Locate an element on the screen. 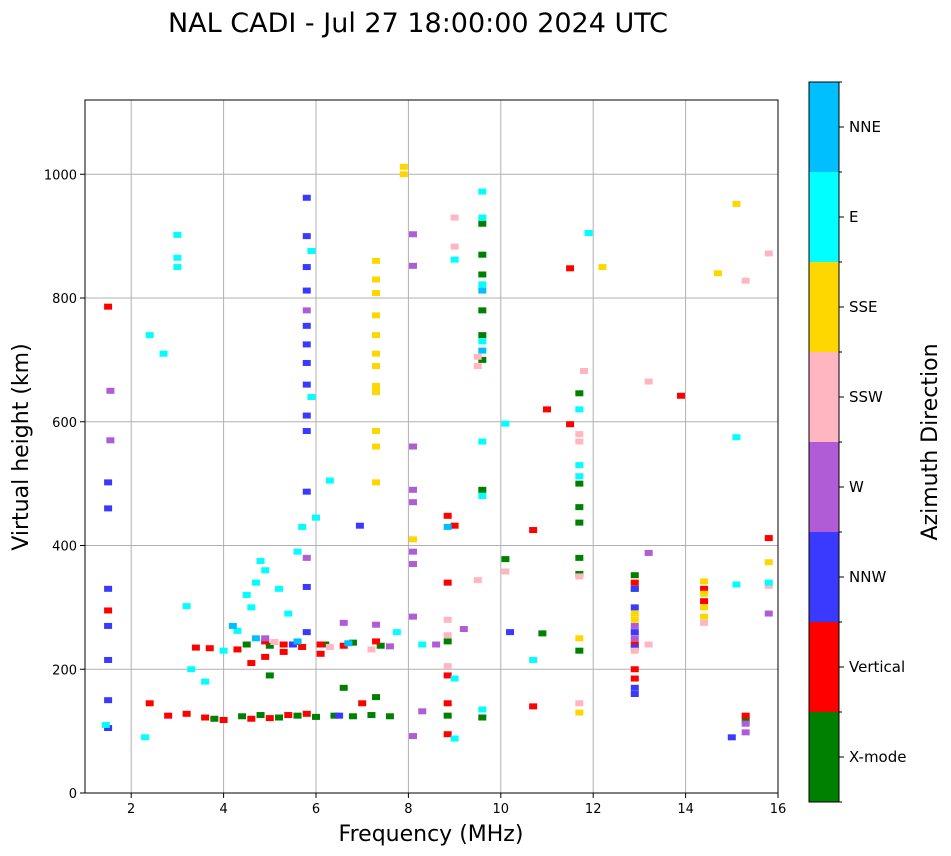 This screenshot has width=951, height=856. colorbar-category-label: Vertical is located at coordinates (877, 667).